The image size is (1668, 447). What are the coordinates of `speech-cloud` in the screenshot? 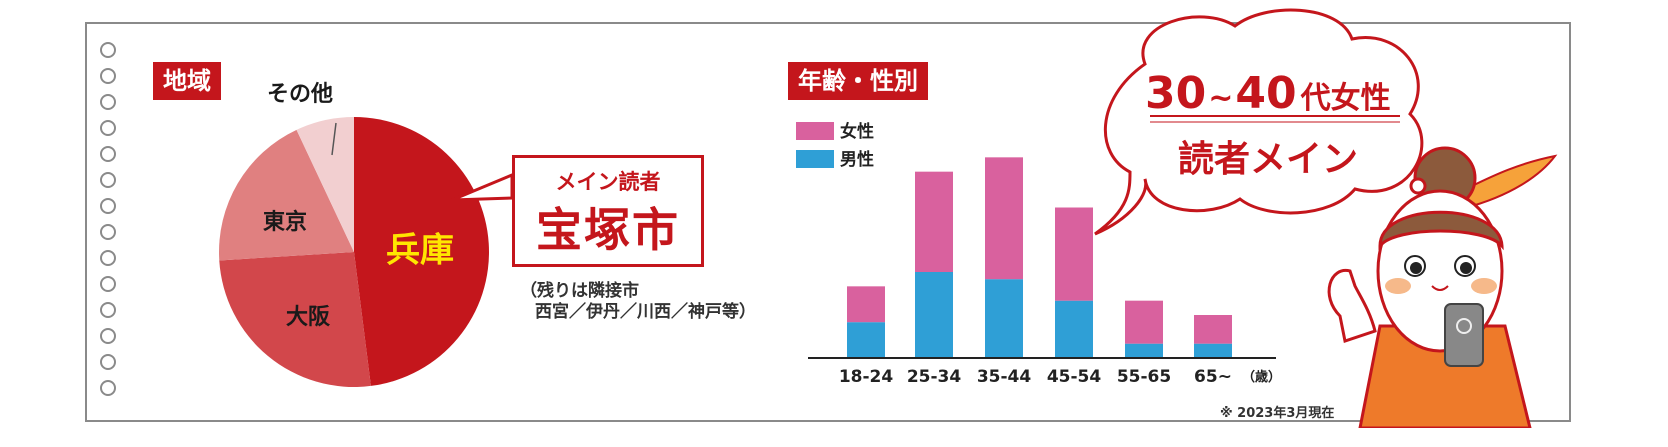 It's located at (1259, 122).